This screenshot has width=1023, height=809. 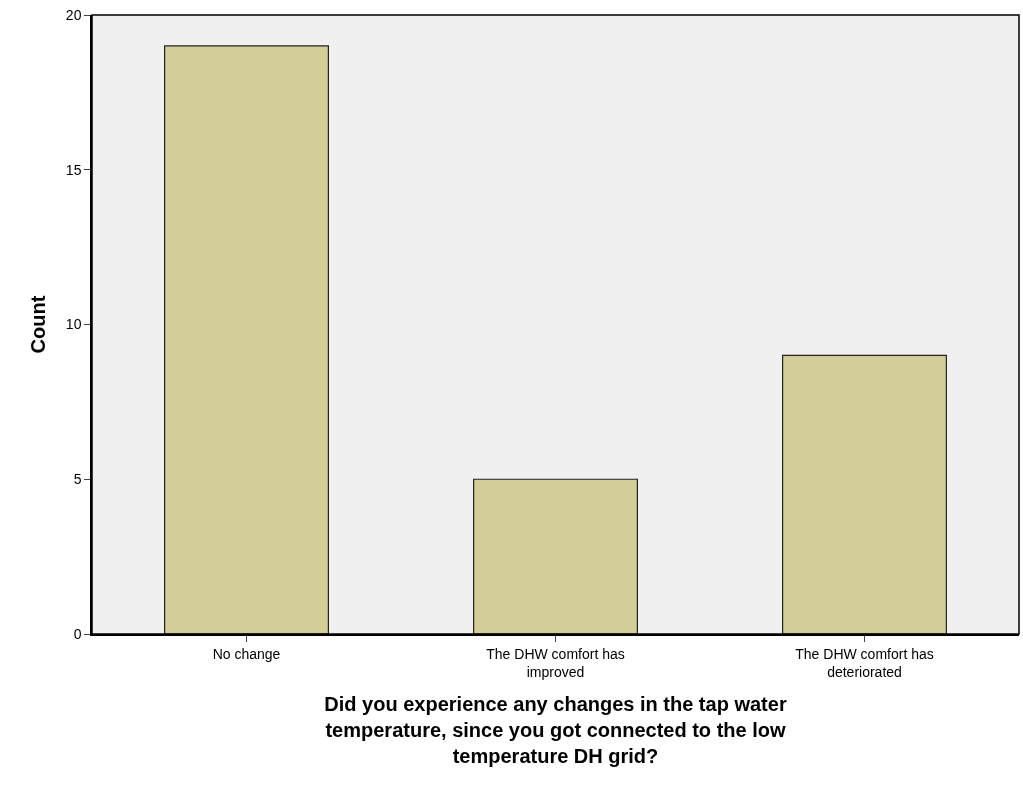 I want to click on y-tick-label: 0, so click(x=77, y=633).